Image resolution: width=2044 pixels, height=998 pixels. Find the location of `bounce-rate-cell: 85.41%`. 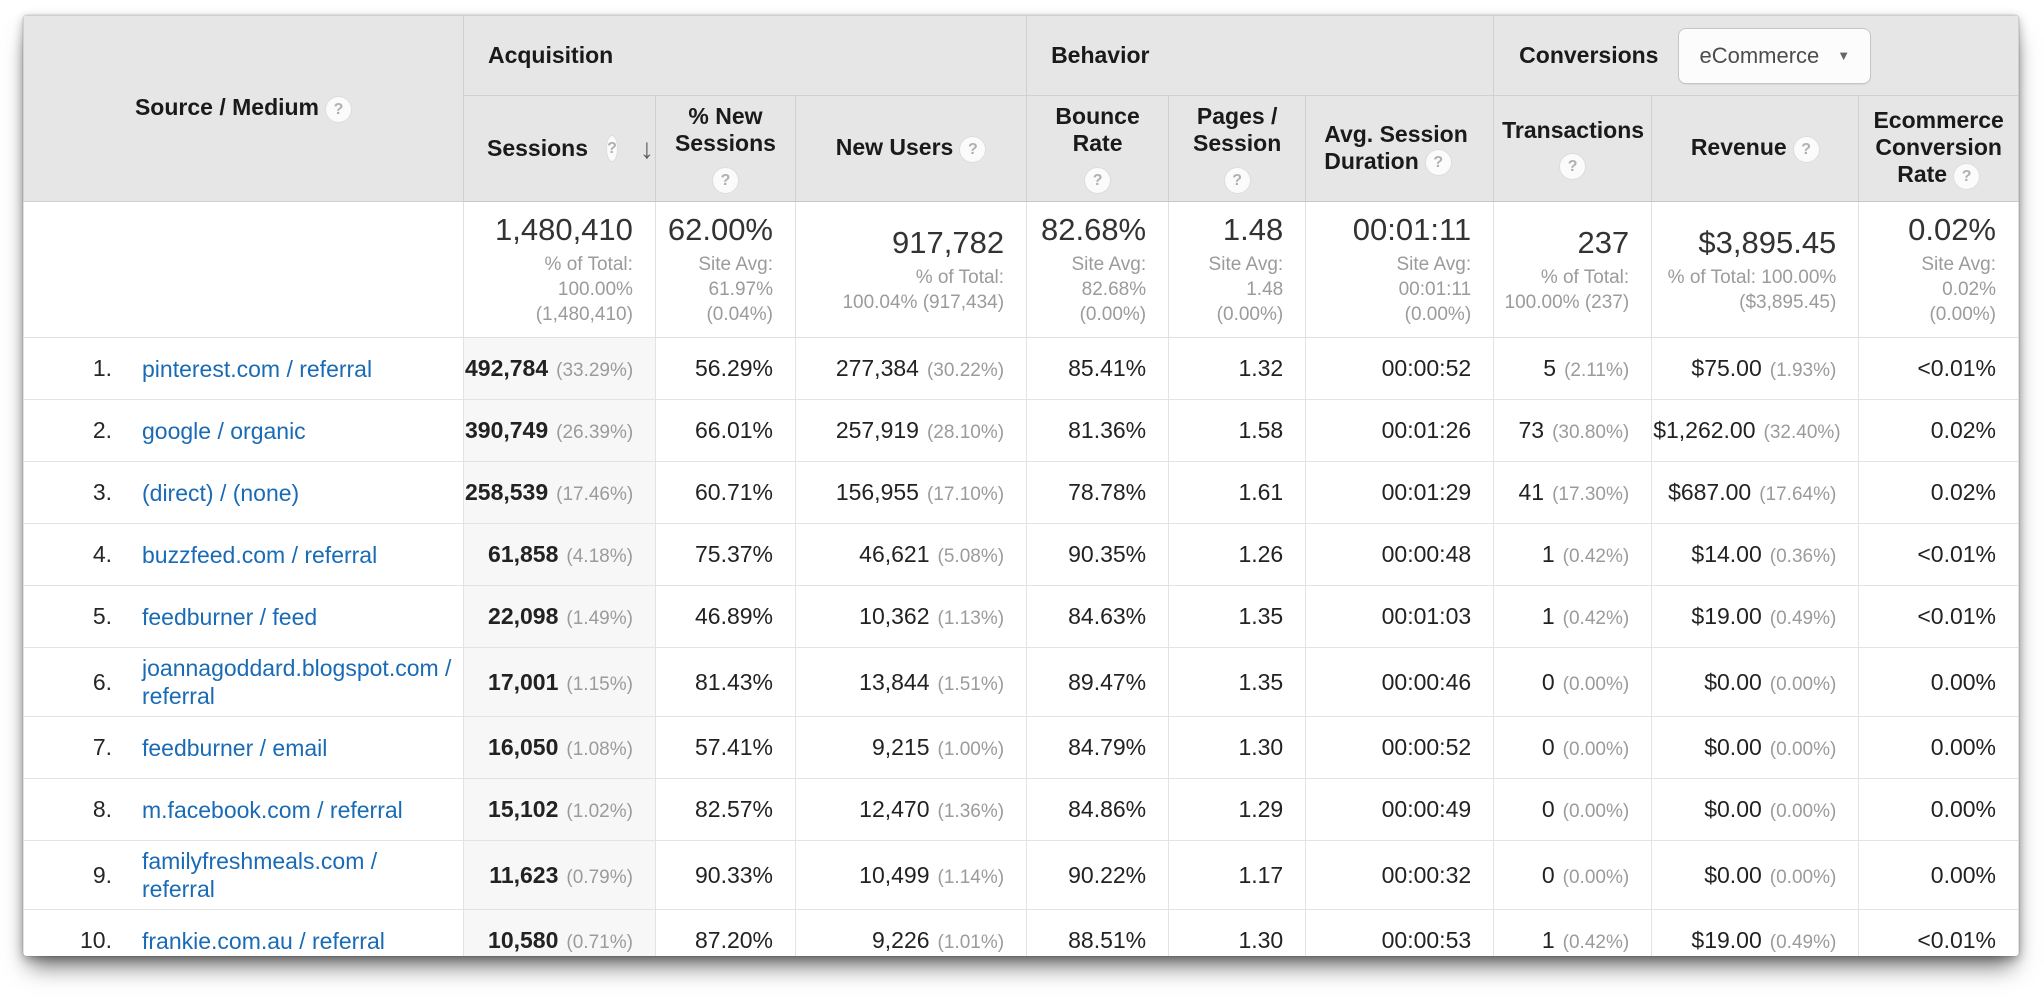

bounce-rate-cell: 85.41% is located at coordinates (1098, 368).